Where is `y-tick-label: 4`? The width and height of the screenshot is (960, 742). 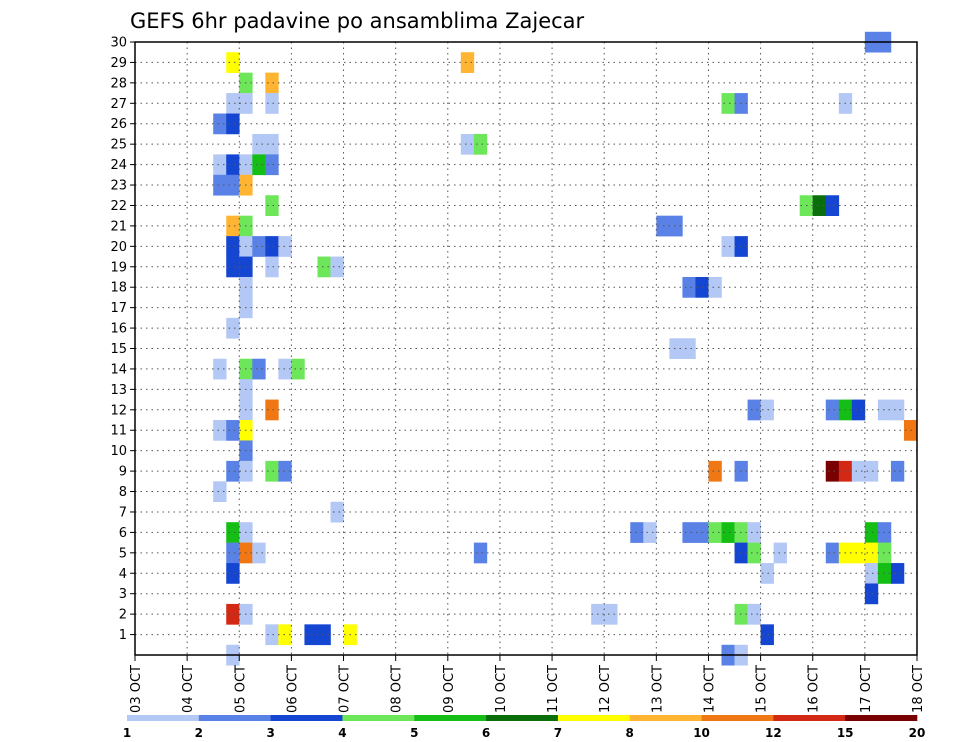 y-tick-label: 4 is located at coordinates (123, 574).